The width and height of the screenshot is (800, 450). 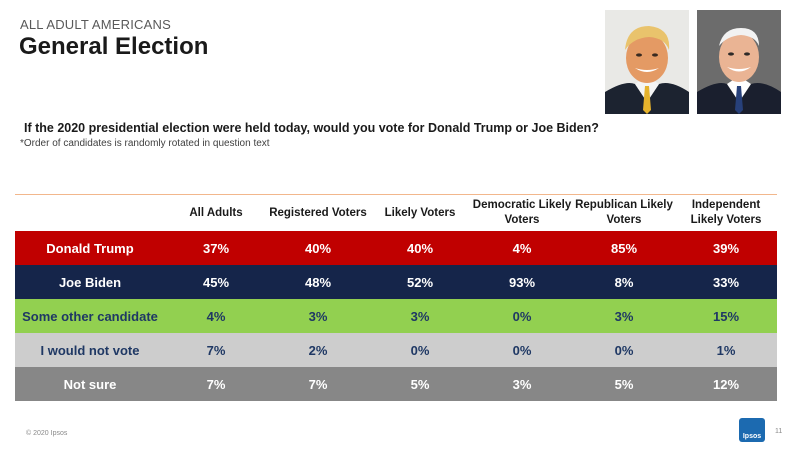 What do you see at coordinates (90, 350) in the screenshot?
I see `row-label: I would not vote` at bounding box center [90, 350].